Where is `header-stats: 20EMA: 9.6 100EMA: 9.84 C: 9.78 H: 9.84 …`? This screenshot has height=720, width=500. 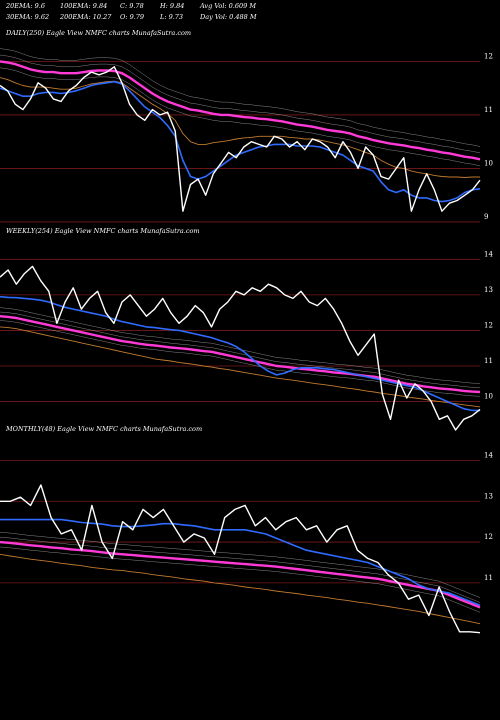 header-stats: 20EMA: 9.6 100EMA: 9.84 C: 9.78 H: 9.84 … is located at coordinates (131, 11).